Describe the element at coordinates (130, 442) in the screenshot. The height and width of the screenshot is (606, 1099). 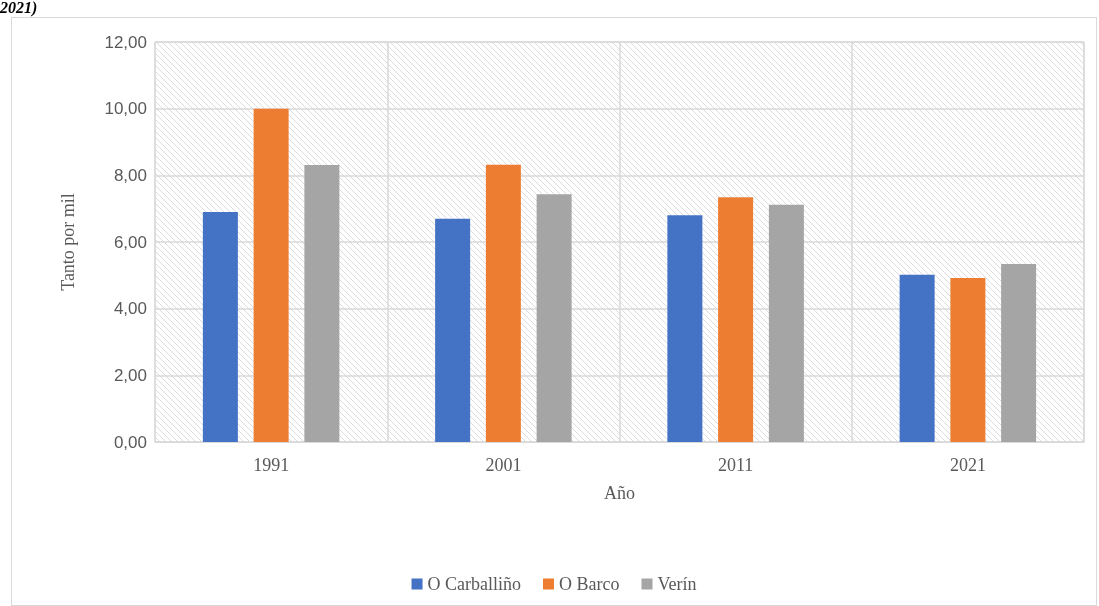
I see `y-tick-label: 0,00` at that location.